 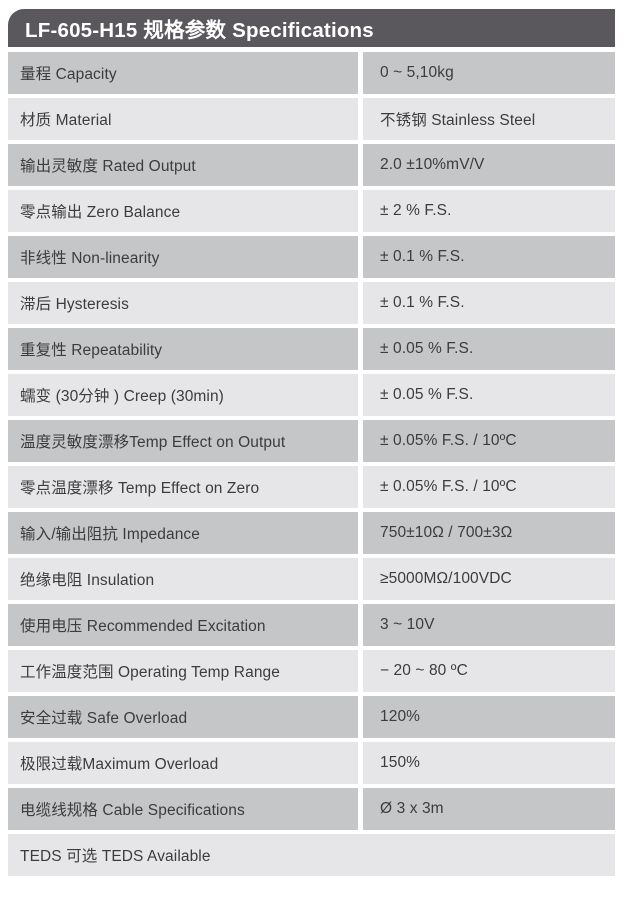 I want to click on table-cell-label: 安全过载 Safe Overload, so click(x=183, y=717).